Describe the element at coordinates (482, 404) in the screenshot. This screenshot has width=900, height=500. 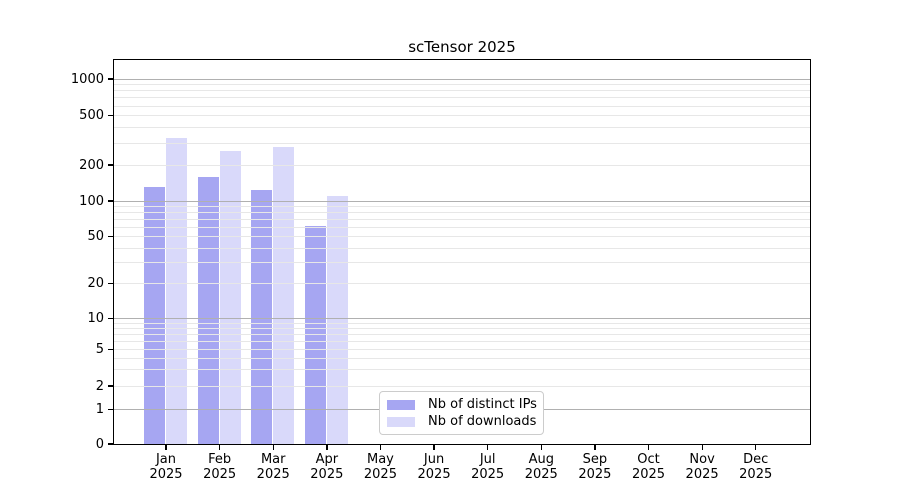
I see `legend-label-distinct-ips: Nb of distinct IPs` at that location.